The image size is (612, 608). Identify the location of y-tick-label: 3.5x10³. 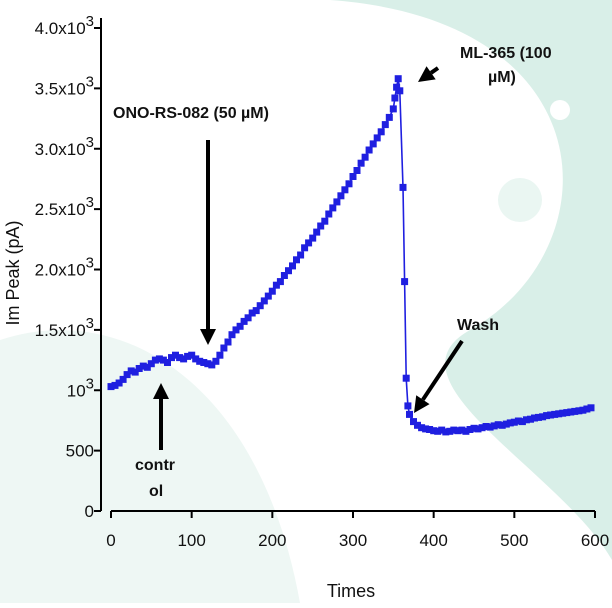
(64, 85).